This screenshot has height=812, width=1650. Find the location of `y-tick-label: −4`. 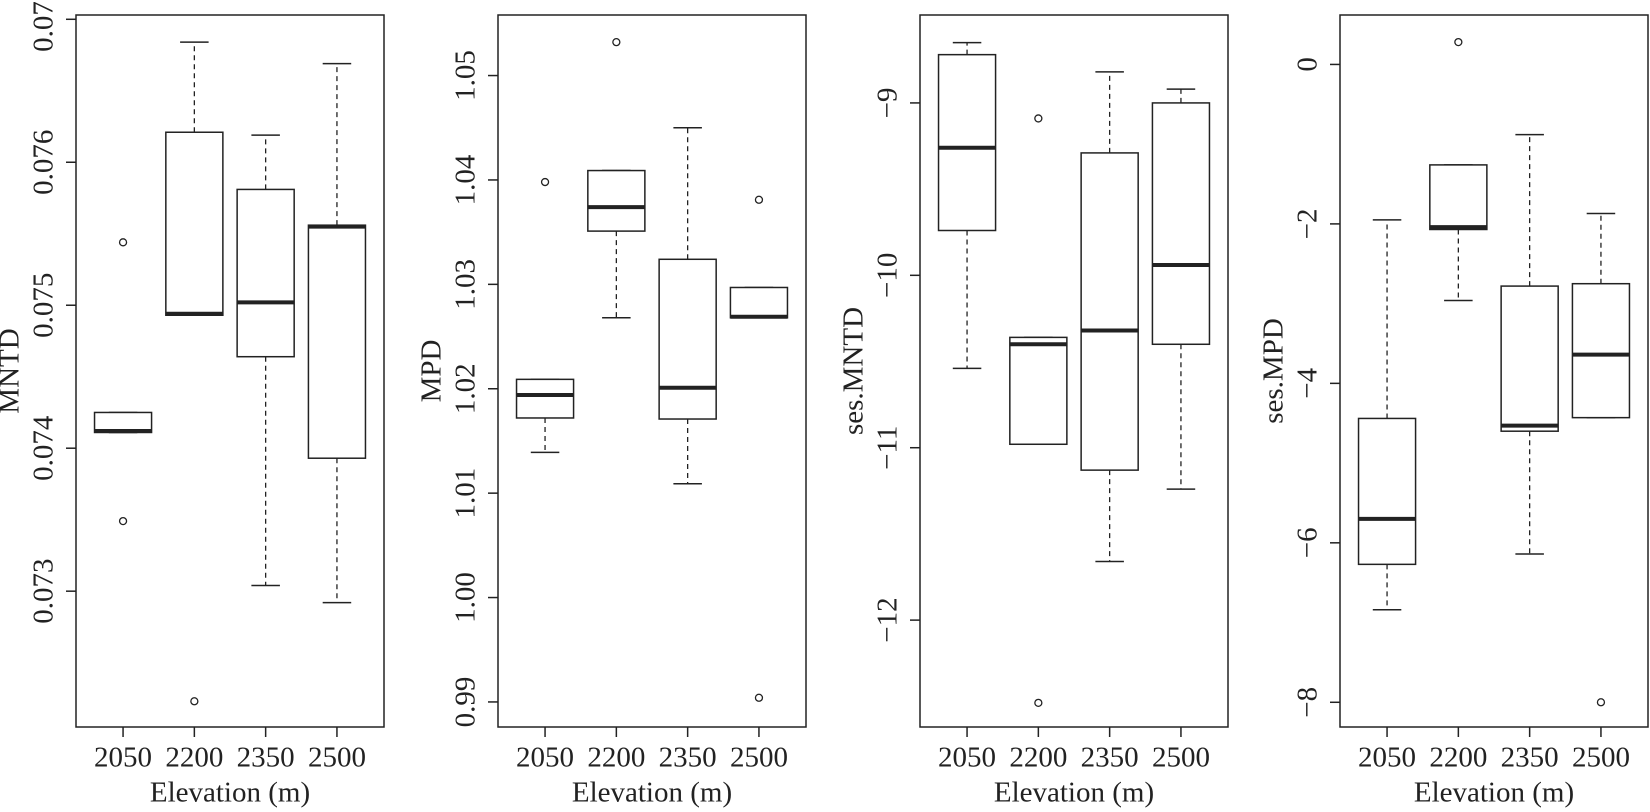

y-tick-label: −4 is located at coordinates (1308, 382).